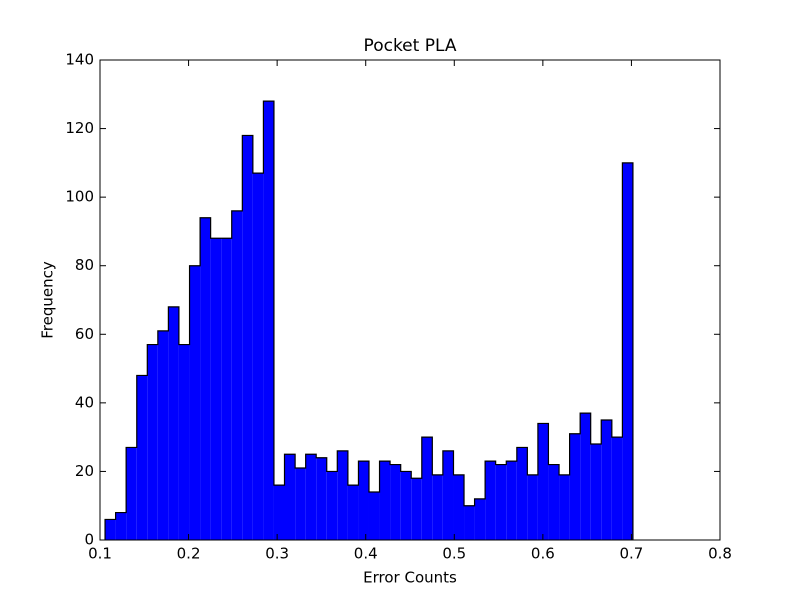  What do you see at coordinates (84, 334) in the screenshot?
I see `y-tick-label: 60` at bounding box center [84, 334].